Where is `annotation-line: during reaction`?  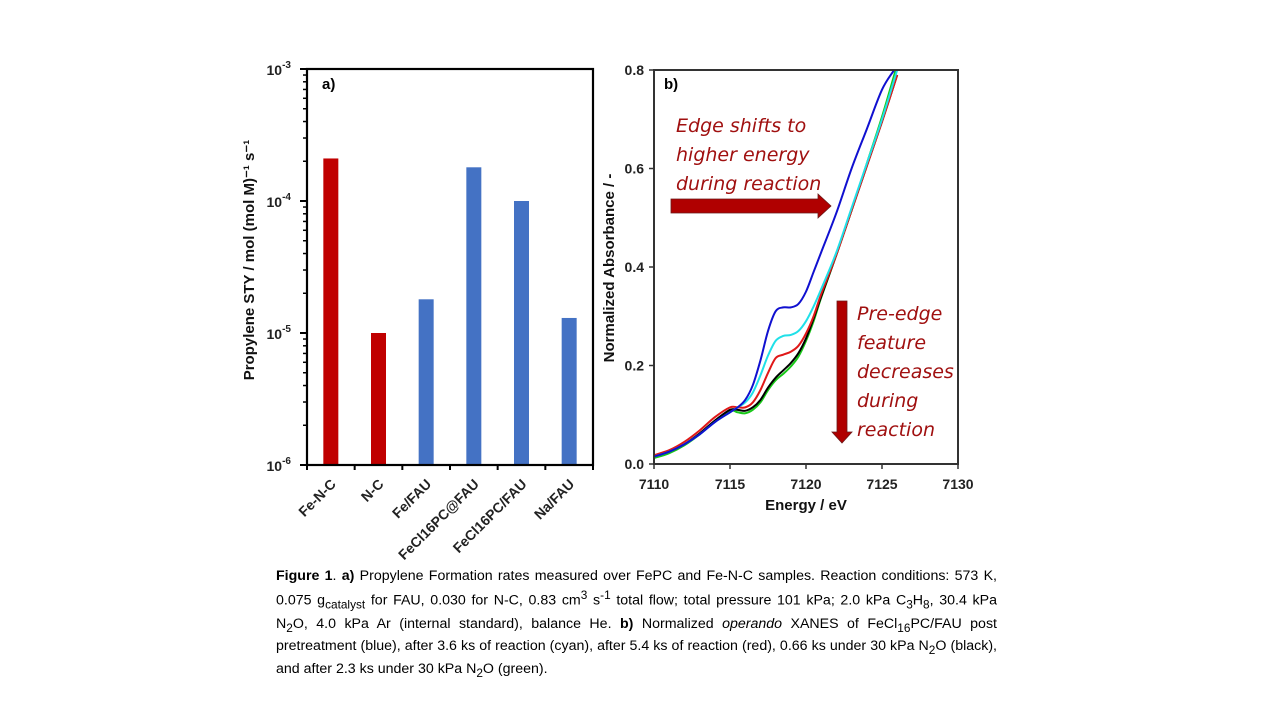 annotation-line: during reaction is located at coordinates (748, 184).